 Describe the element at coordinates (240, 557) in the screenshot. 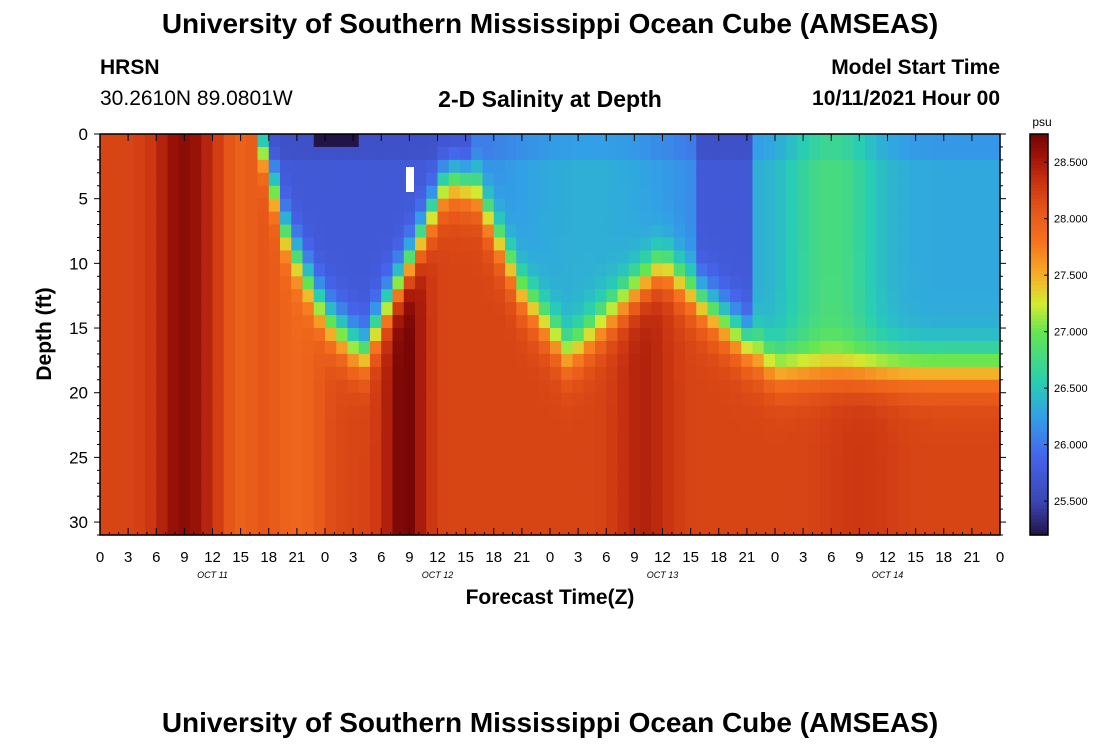

I see `x-tick-label: 15` at that location.